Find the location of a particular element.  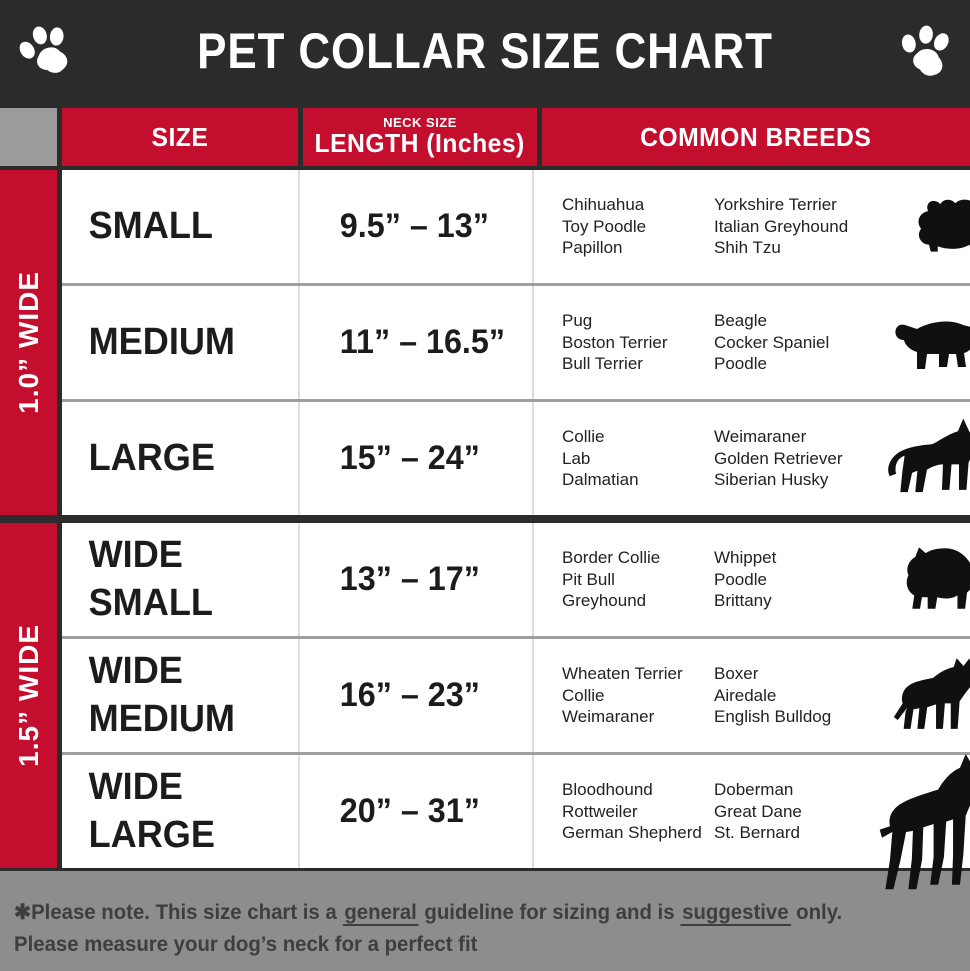

header-size: SIZE is located at coordinates (180, 137).